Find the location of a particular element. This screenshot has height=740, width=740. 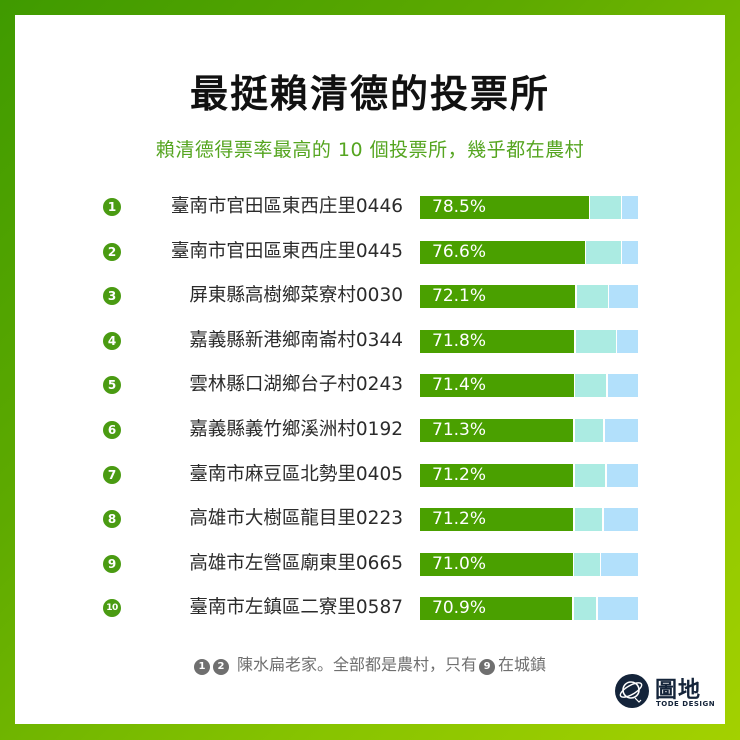

polling-station-name: 雲林縣口湖鄉台子村0243 is located at coordinates (296, 385).